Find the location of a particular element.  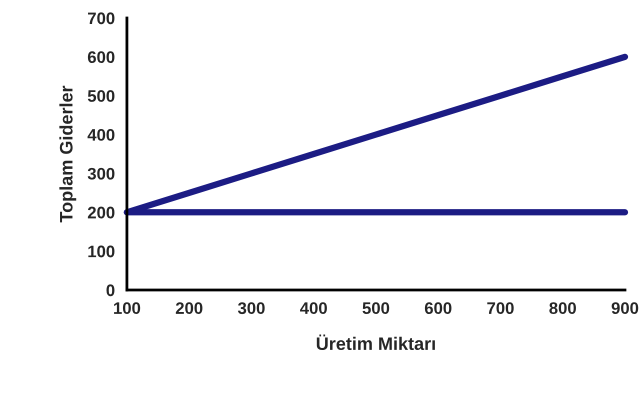

y-tick-label: 0 is located at coordinates (110, 290).